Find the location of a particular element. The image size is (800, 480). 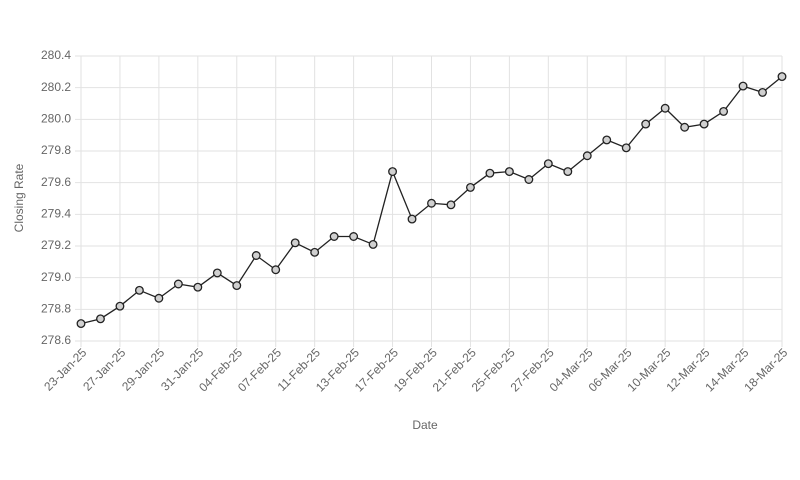

y-tick-label: 279.0 is located at coordinates (56, 277).